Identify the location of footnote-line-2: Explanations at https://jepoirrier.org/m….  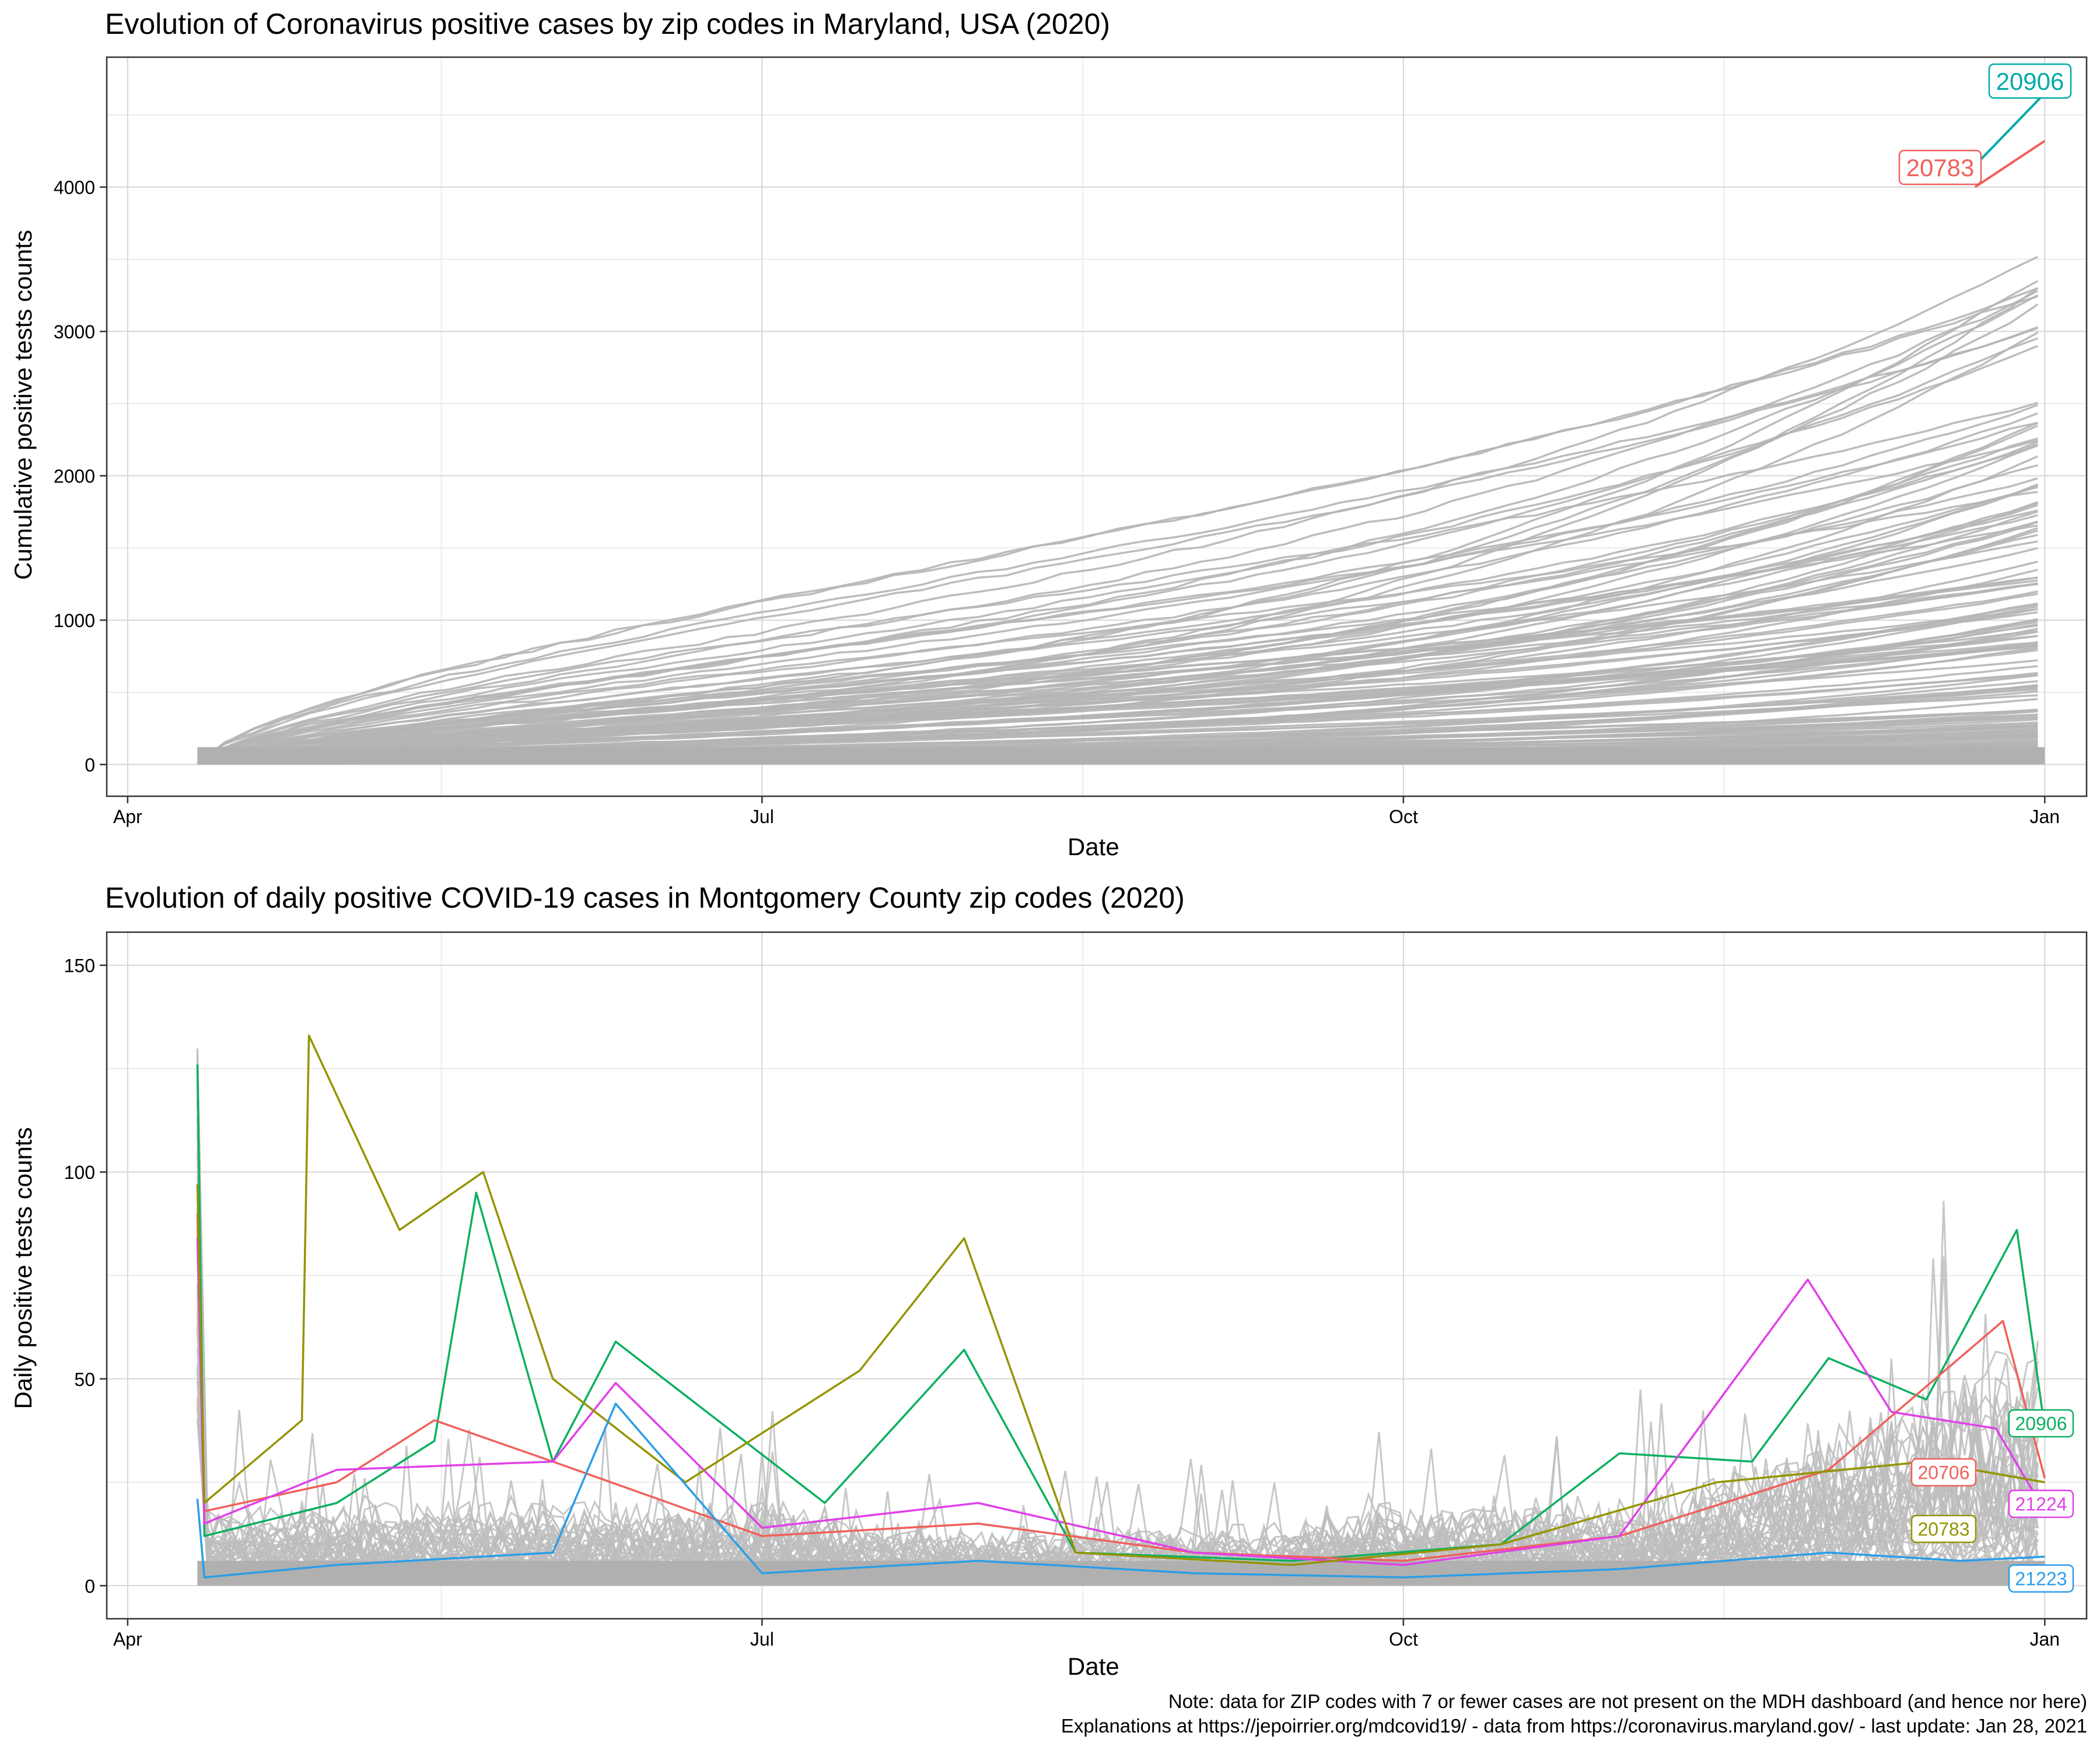
(1573, 1726).